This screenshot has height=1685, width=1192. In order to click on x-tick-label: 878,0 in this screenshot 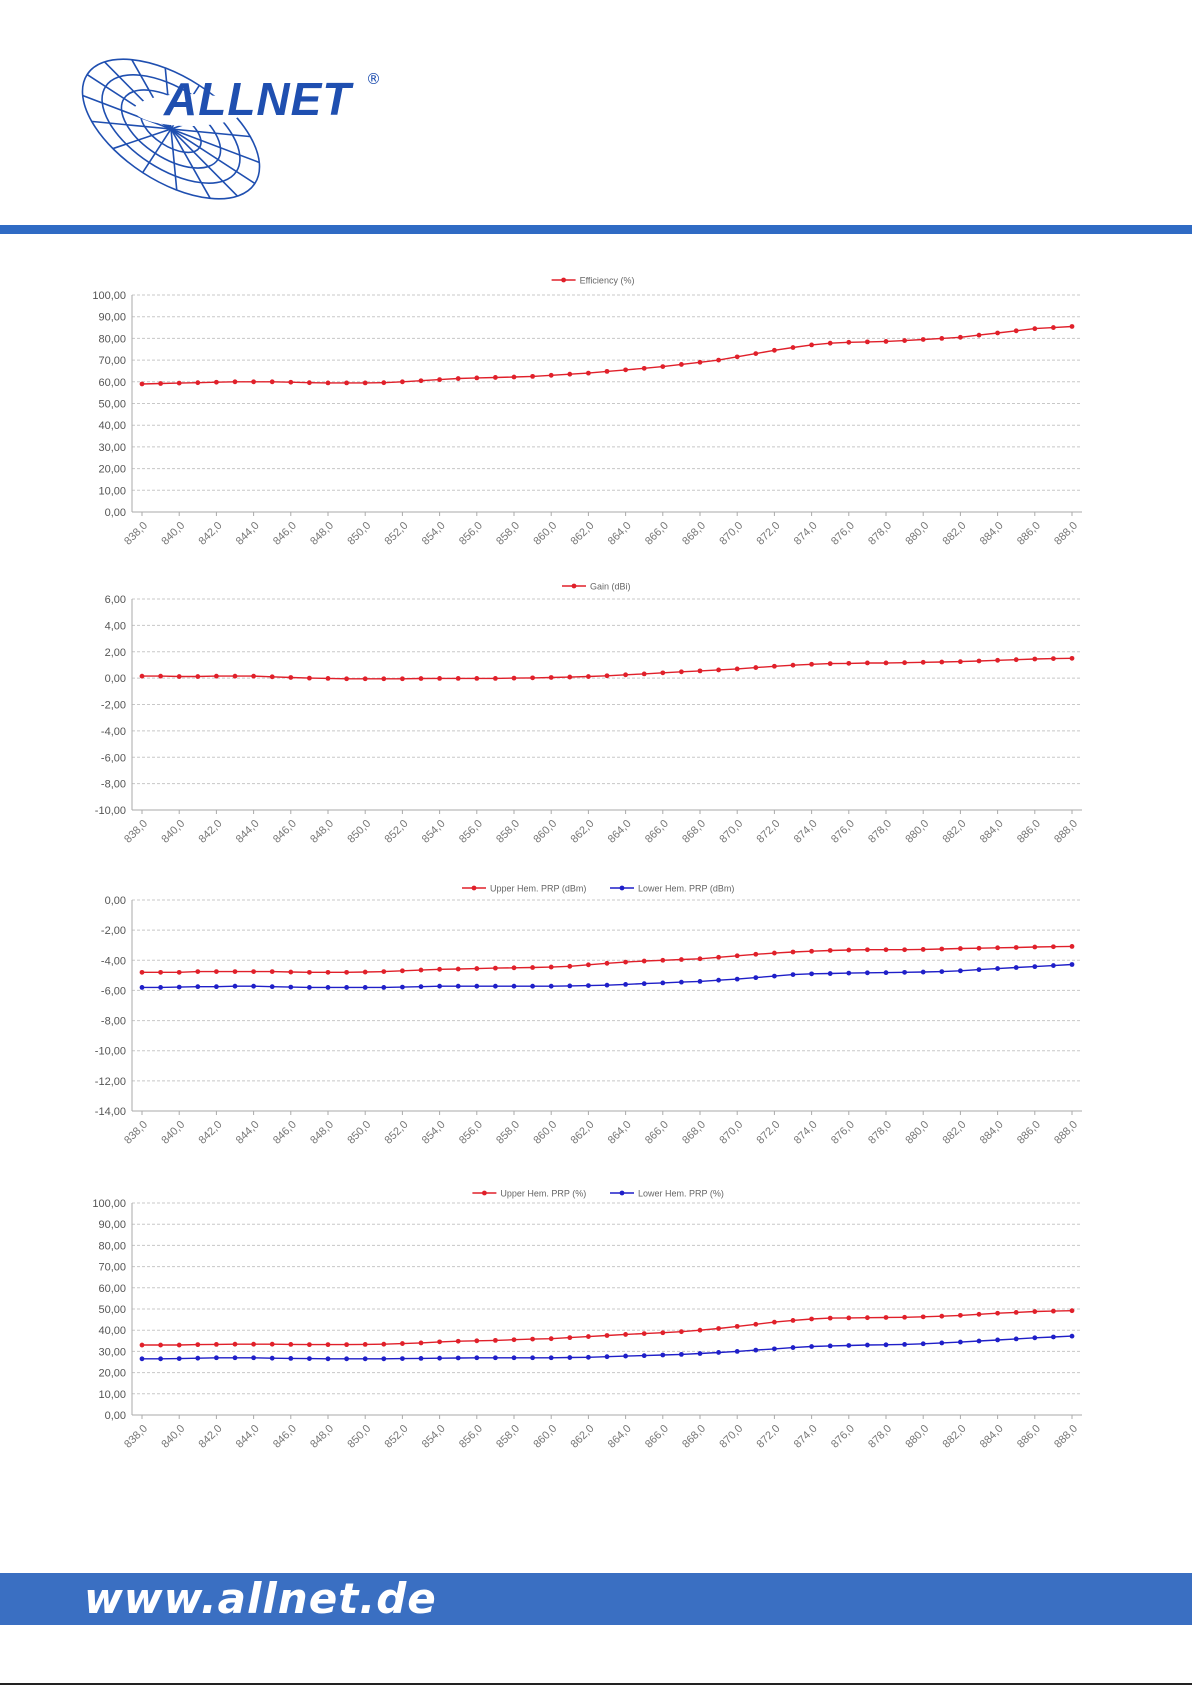, I will do `click(880, 1133)`.